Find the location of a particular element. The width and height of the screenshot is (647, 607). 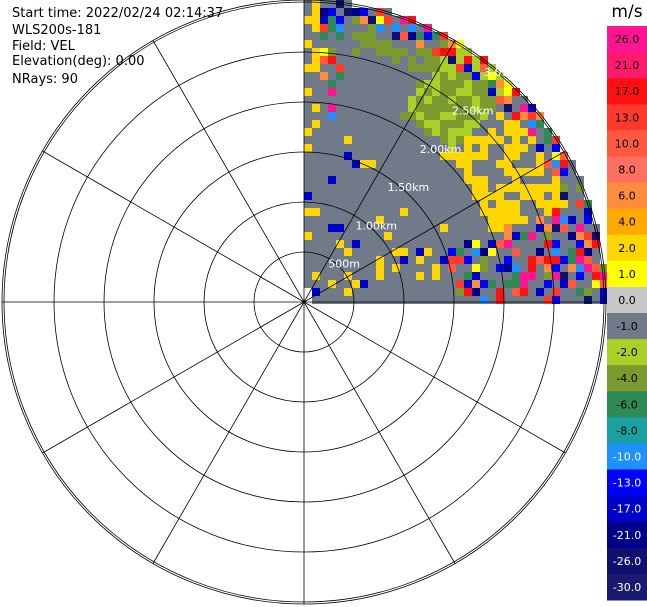

range-ring-label: 1.50km is located at coordinates (409, 187).